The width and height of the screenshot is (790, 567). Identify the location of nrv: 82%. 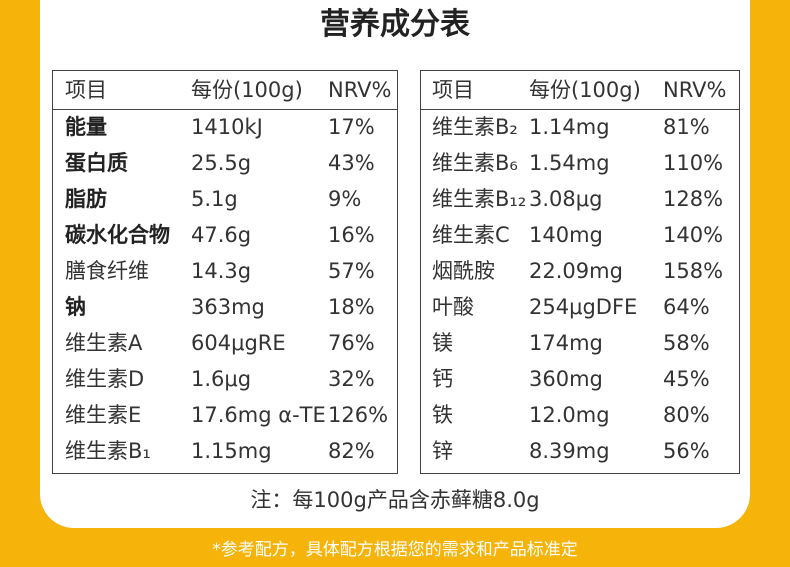
(351, 451).